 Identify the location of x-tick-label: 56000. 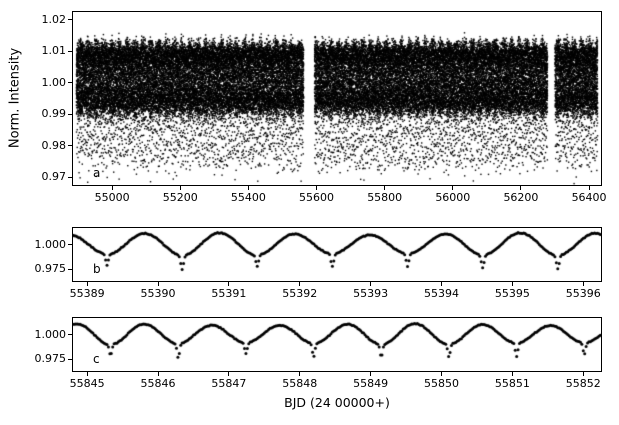
(453, 197).